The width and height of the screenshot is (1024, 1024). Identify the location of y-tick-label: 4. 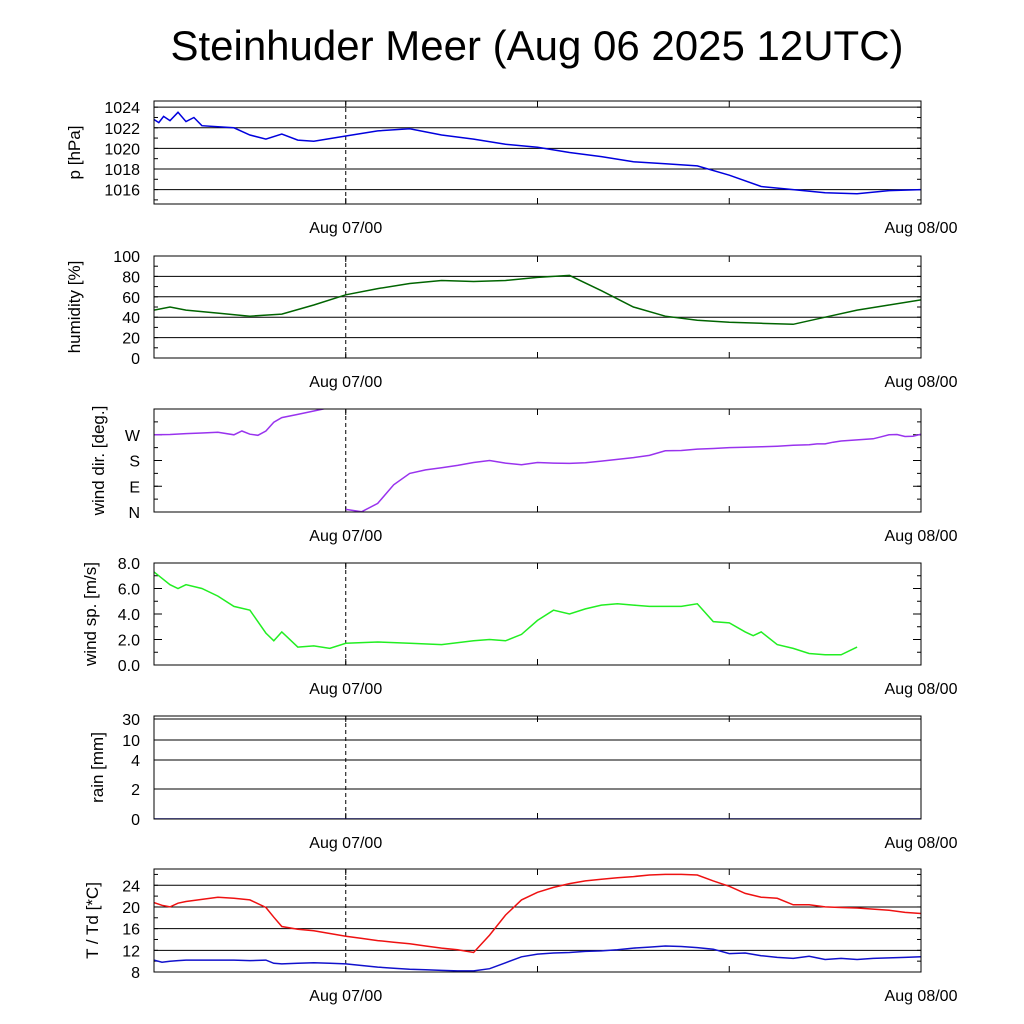
(135, 761).